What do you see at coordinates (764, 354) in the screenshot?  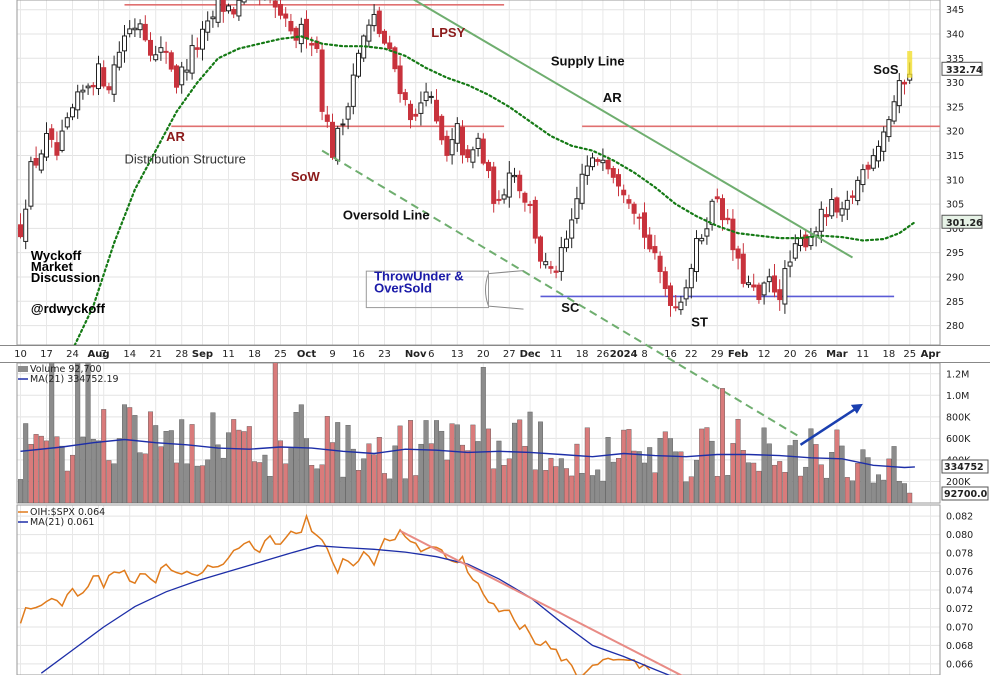 I see `x-tick-label: 12` at bounding box center [764, 354].